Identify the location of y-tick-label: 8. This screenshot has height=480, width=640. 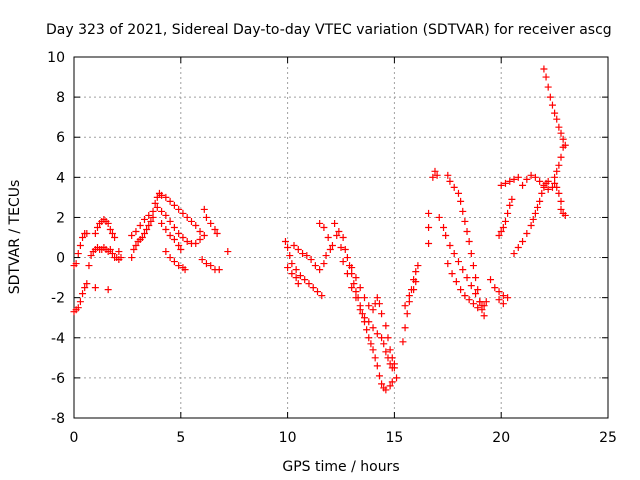
(60, 98).